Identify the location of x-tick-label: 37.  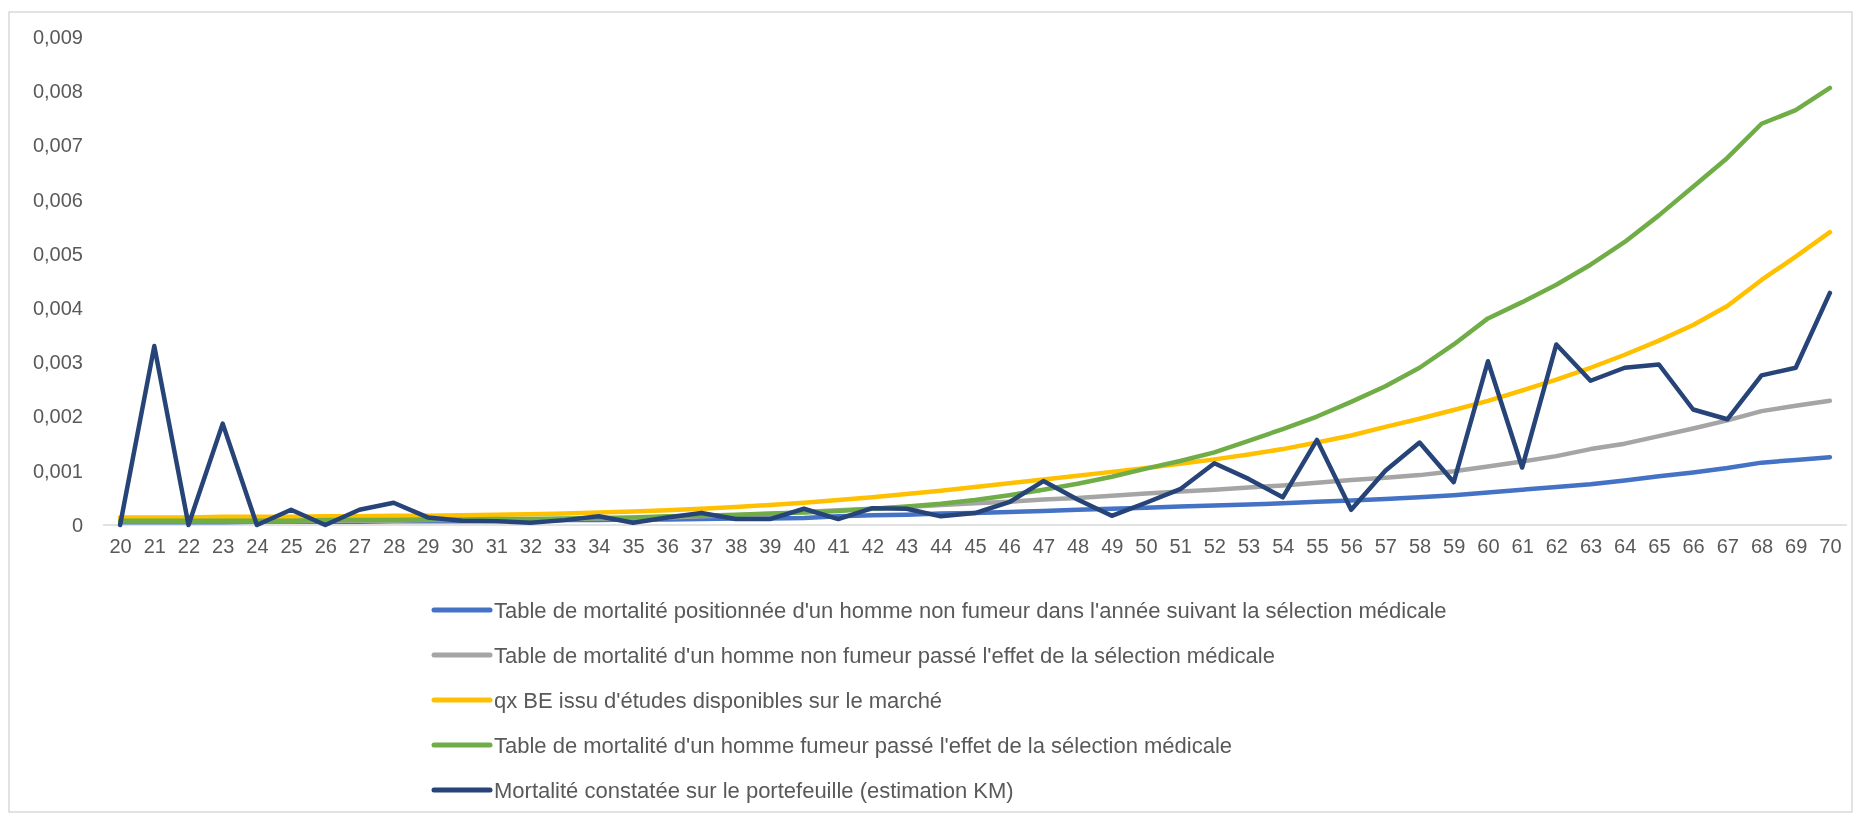
(702, 546).